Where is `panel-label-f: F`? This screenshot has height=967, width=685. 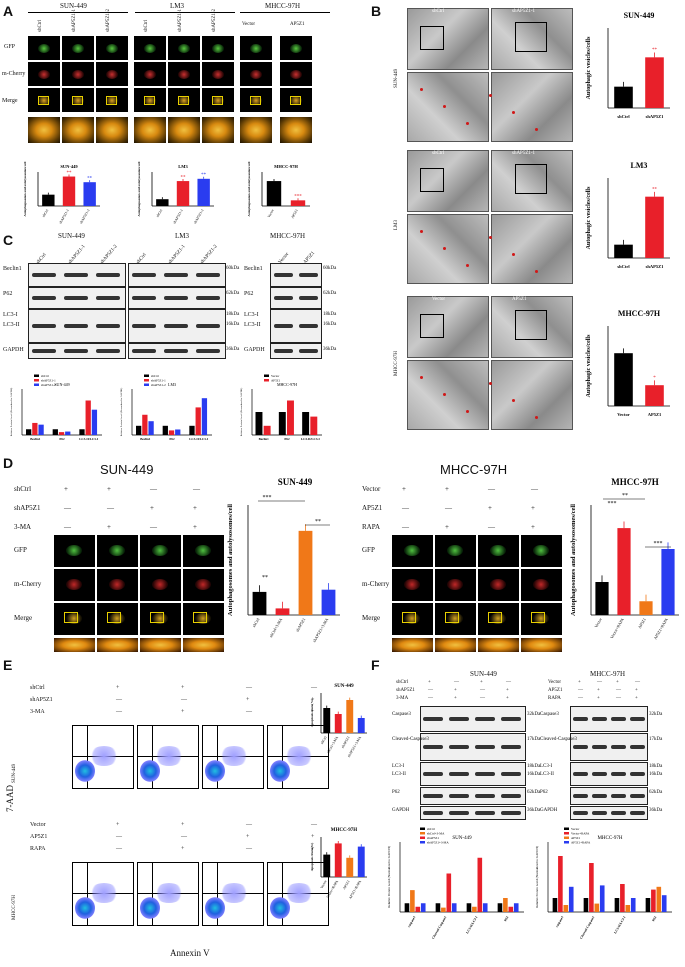 panel-label-f: F is located at coordinates (375, 665).